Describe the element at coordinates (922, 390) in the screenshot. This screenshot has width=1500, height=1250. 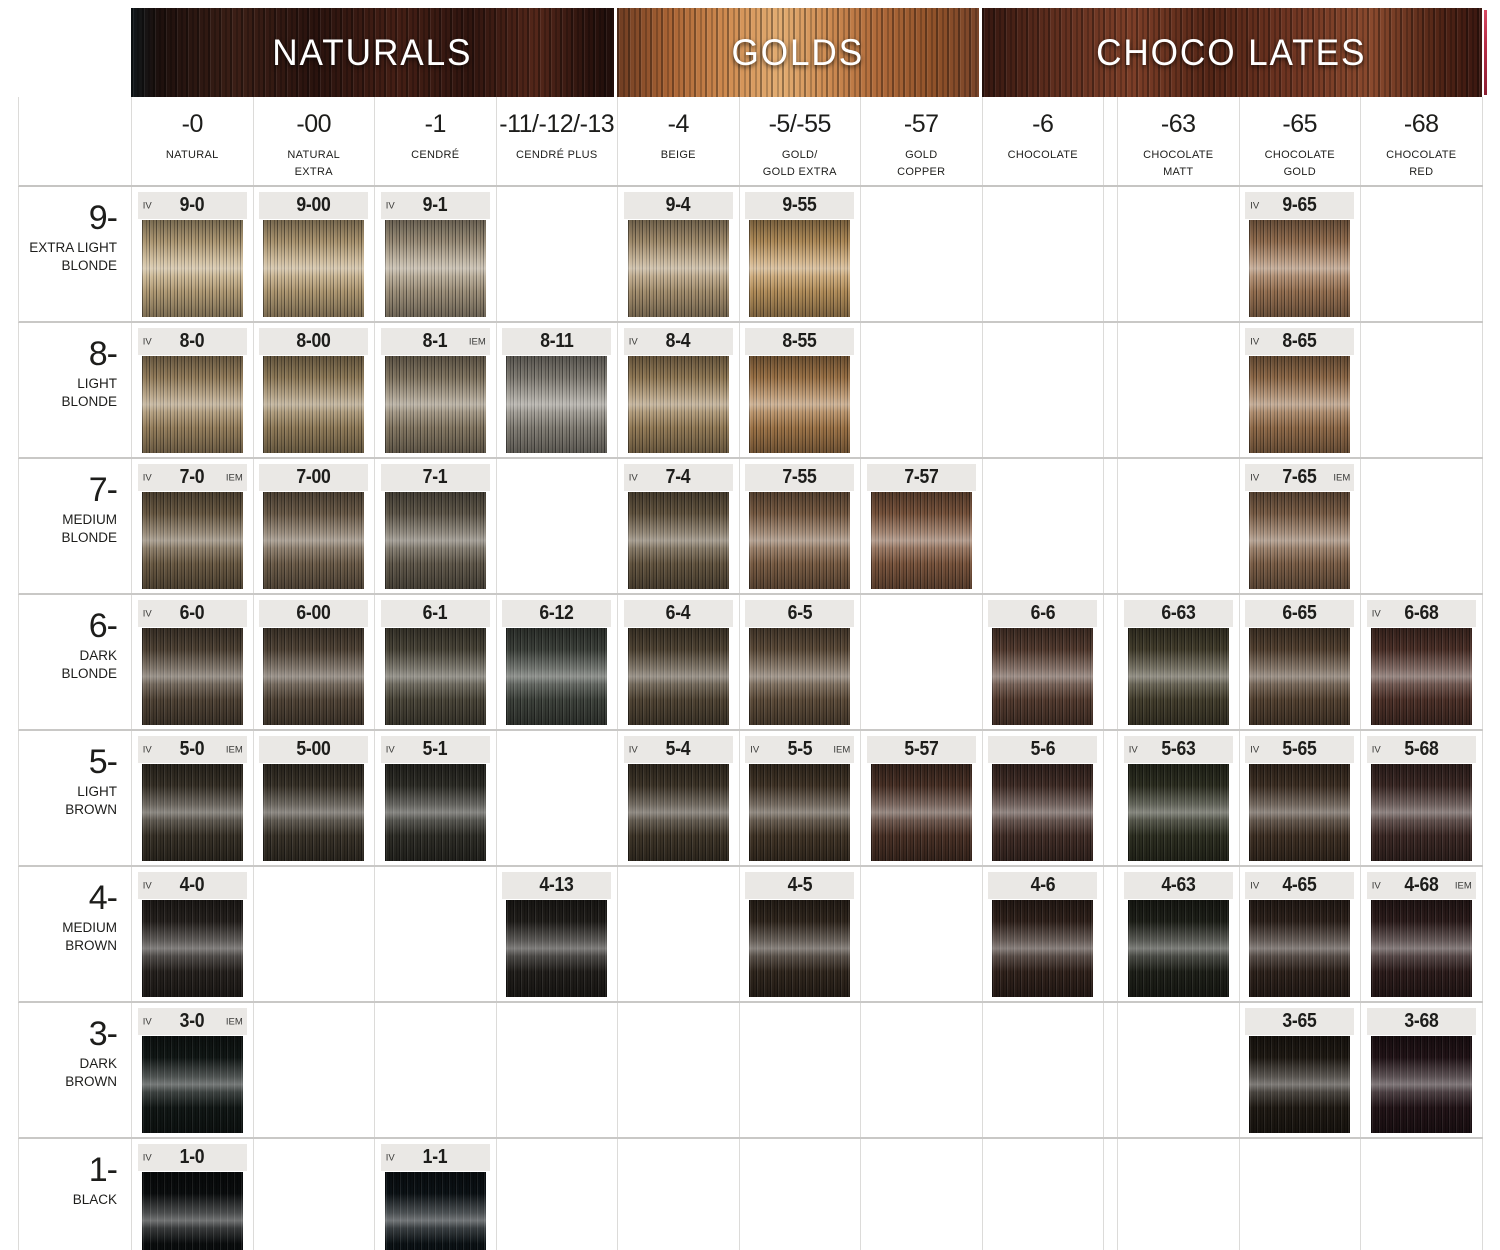
I see `cell-8--57` at that location.